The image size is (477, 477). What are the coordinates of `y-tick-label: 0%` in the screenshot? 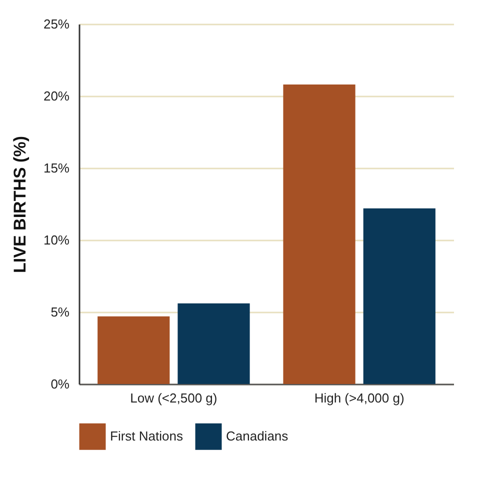 It's located at (60, 384).